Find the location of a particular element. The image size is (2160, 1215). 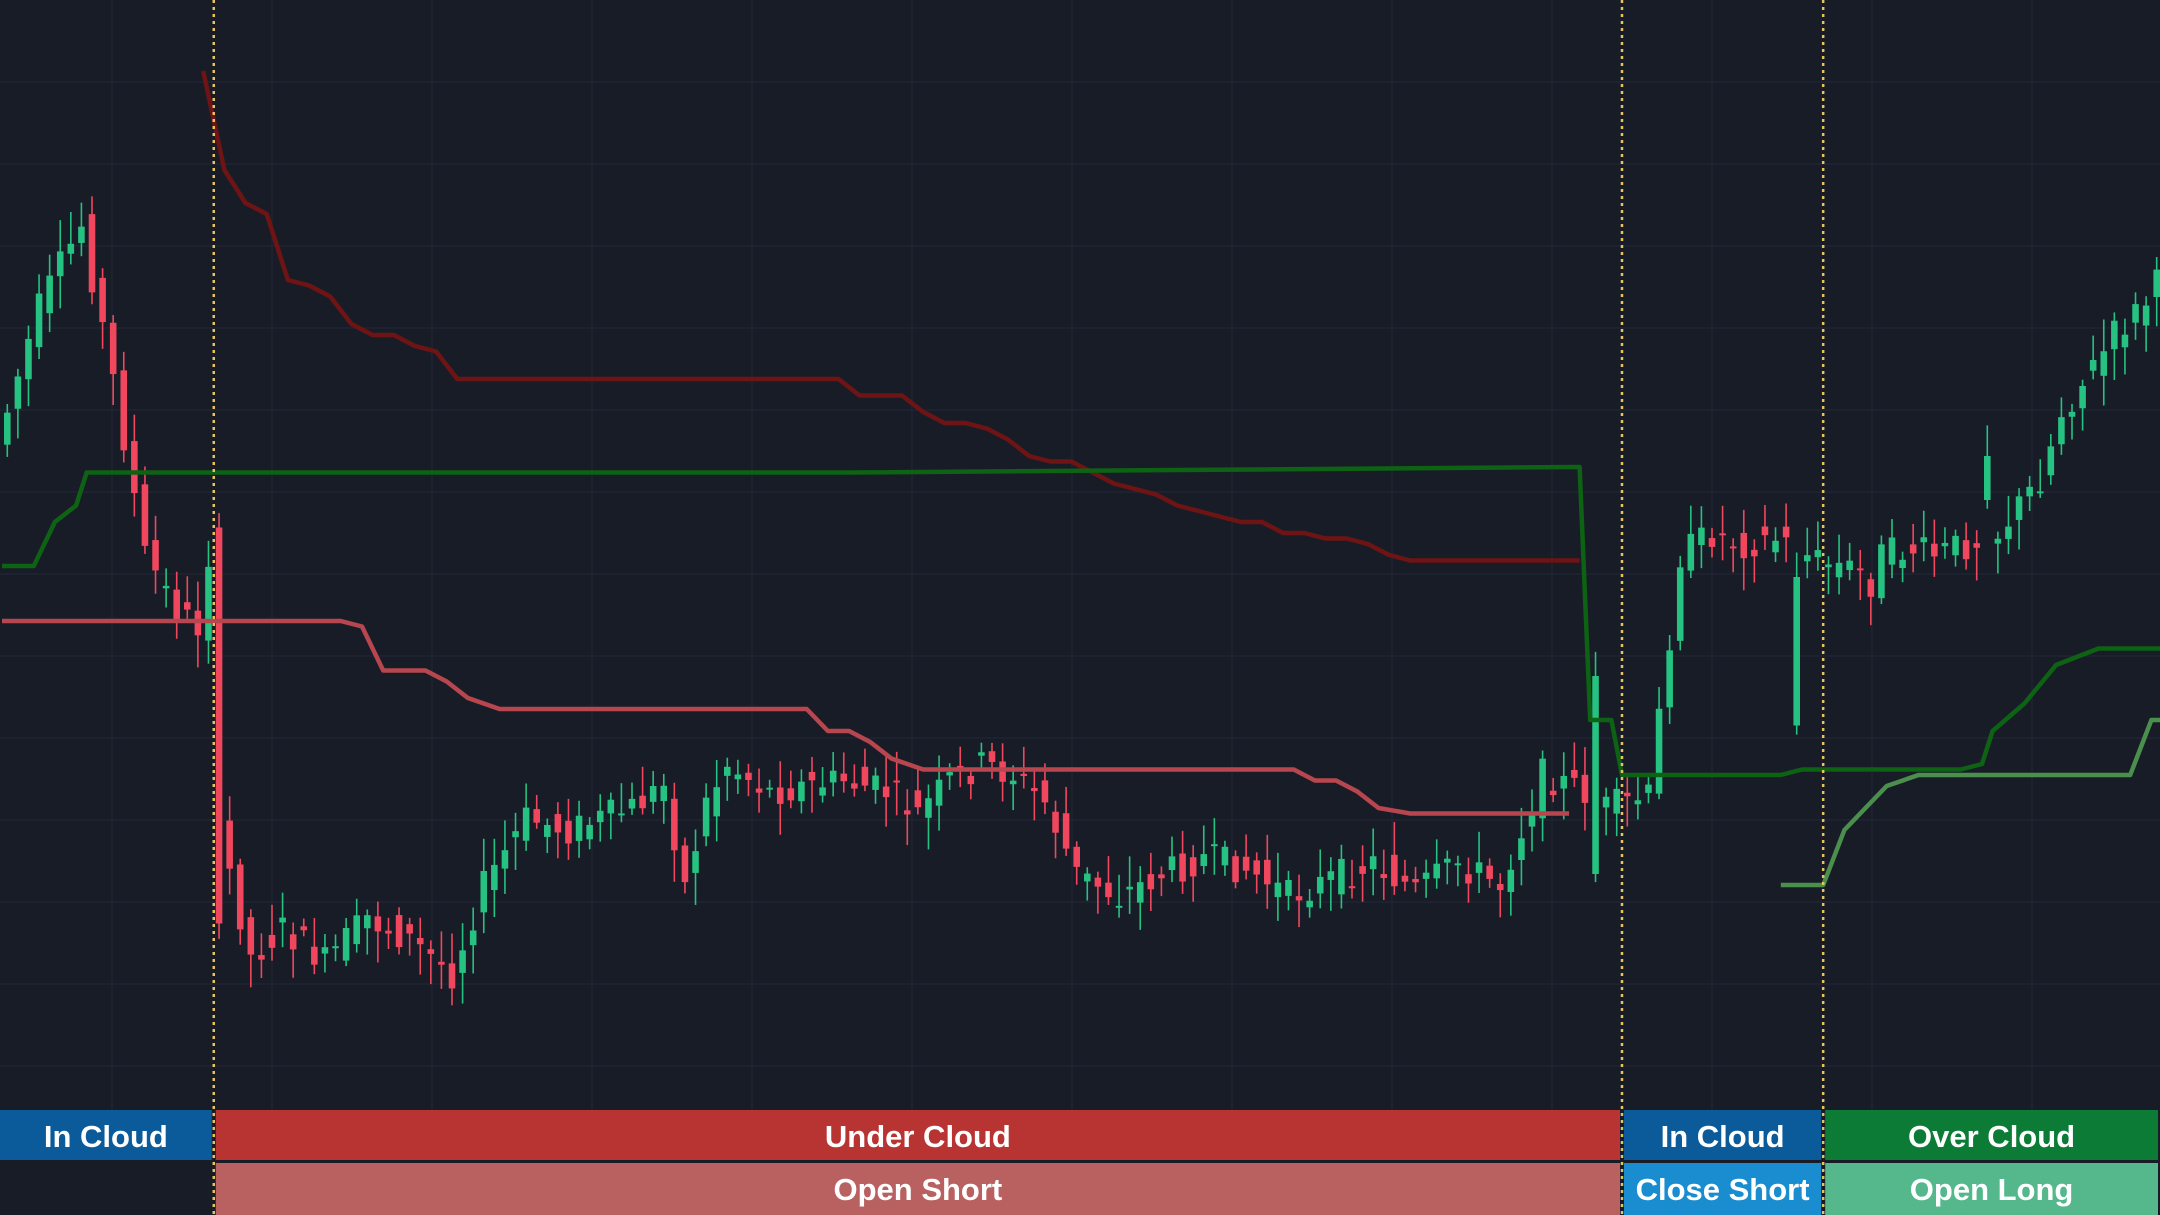

zone-state-label: Under Cloud is located at coordinates (918, 1136).